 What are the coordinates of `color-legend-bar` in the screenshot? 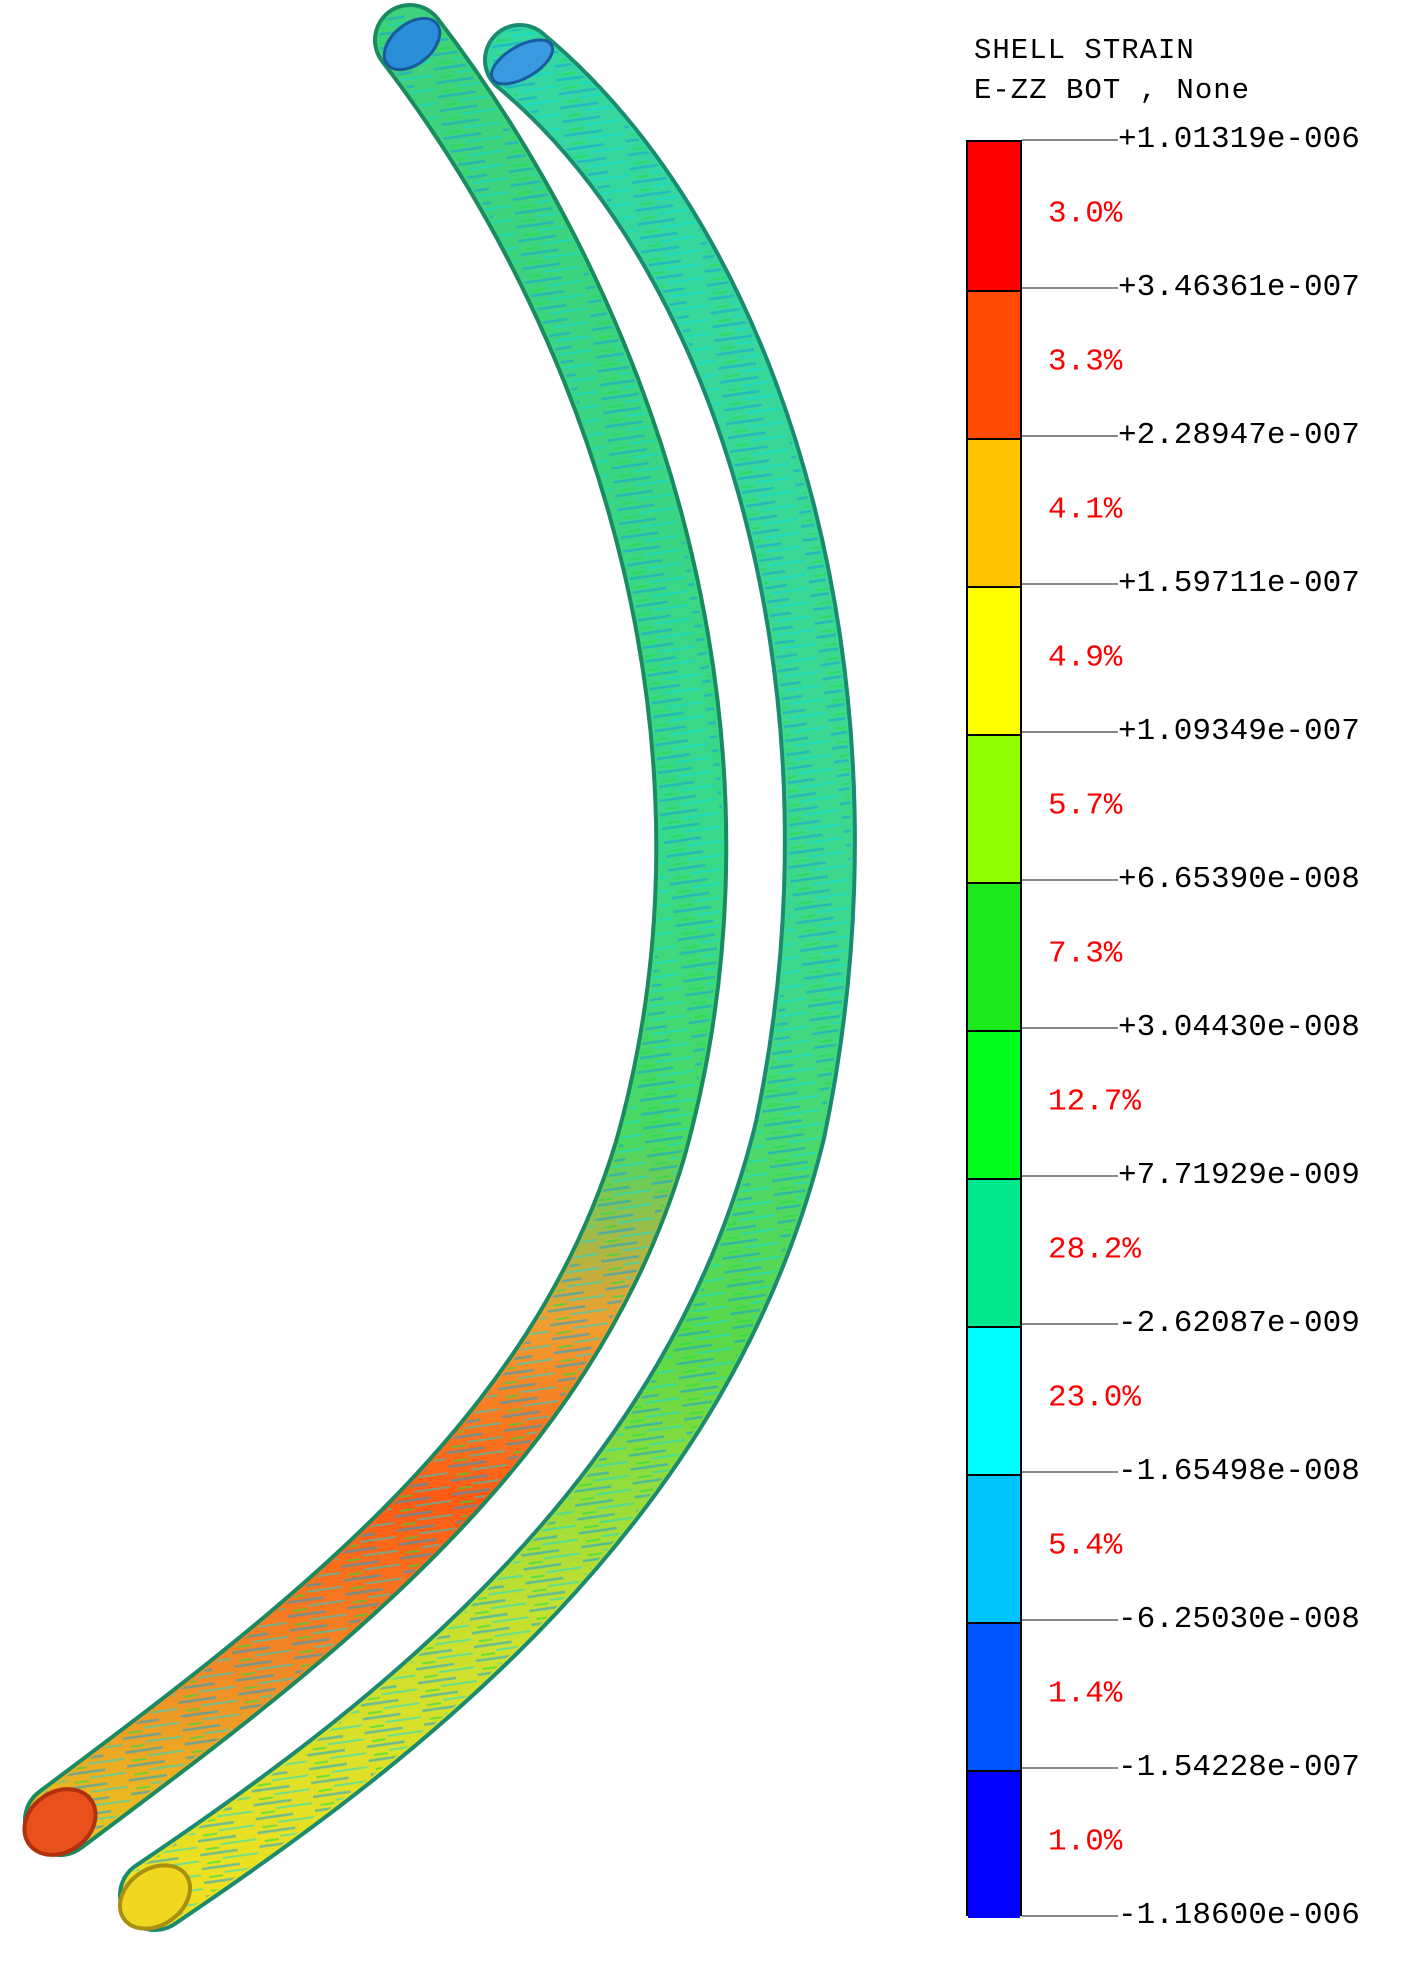 It's located at (994, 1029).